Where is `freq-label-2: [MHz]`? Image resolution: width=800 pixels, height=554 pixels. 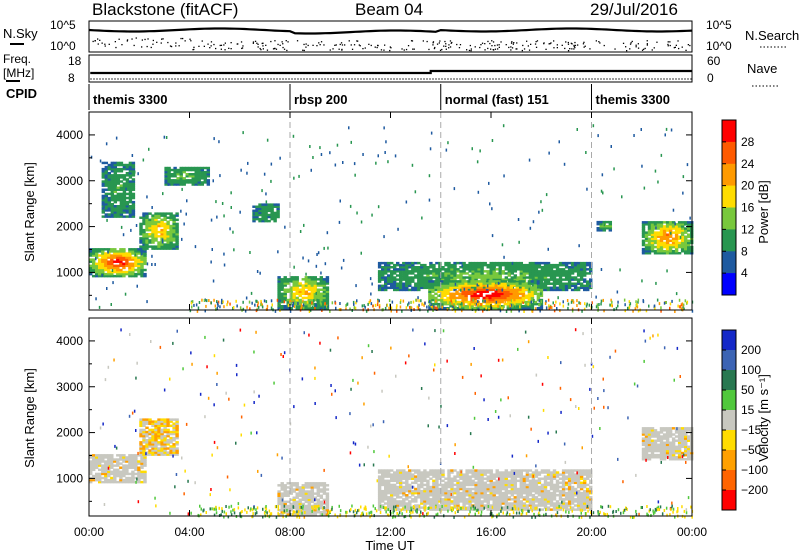
freq-label-2: [MHz] is located at coordinates (18, 73).